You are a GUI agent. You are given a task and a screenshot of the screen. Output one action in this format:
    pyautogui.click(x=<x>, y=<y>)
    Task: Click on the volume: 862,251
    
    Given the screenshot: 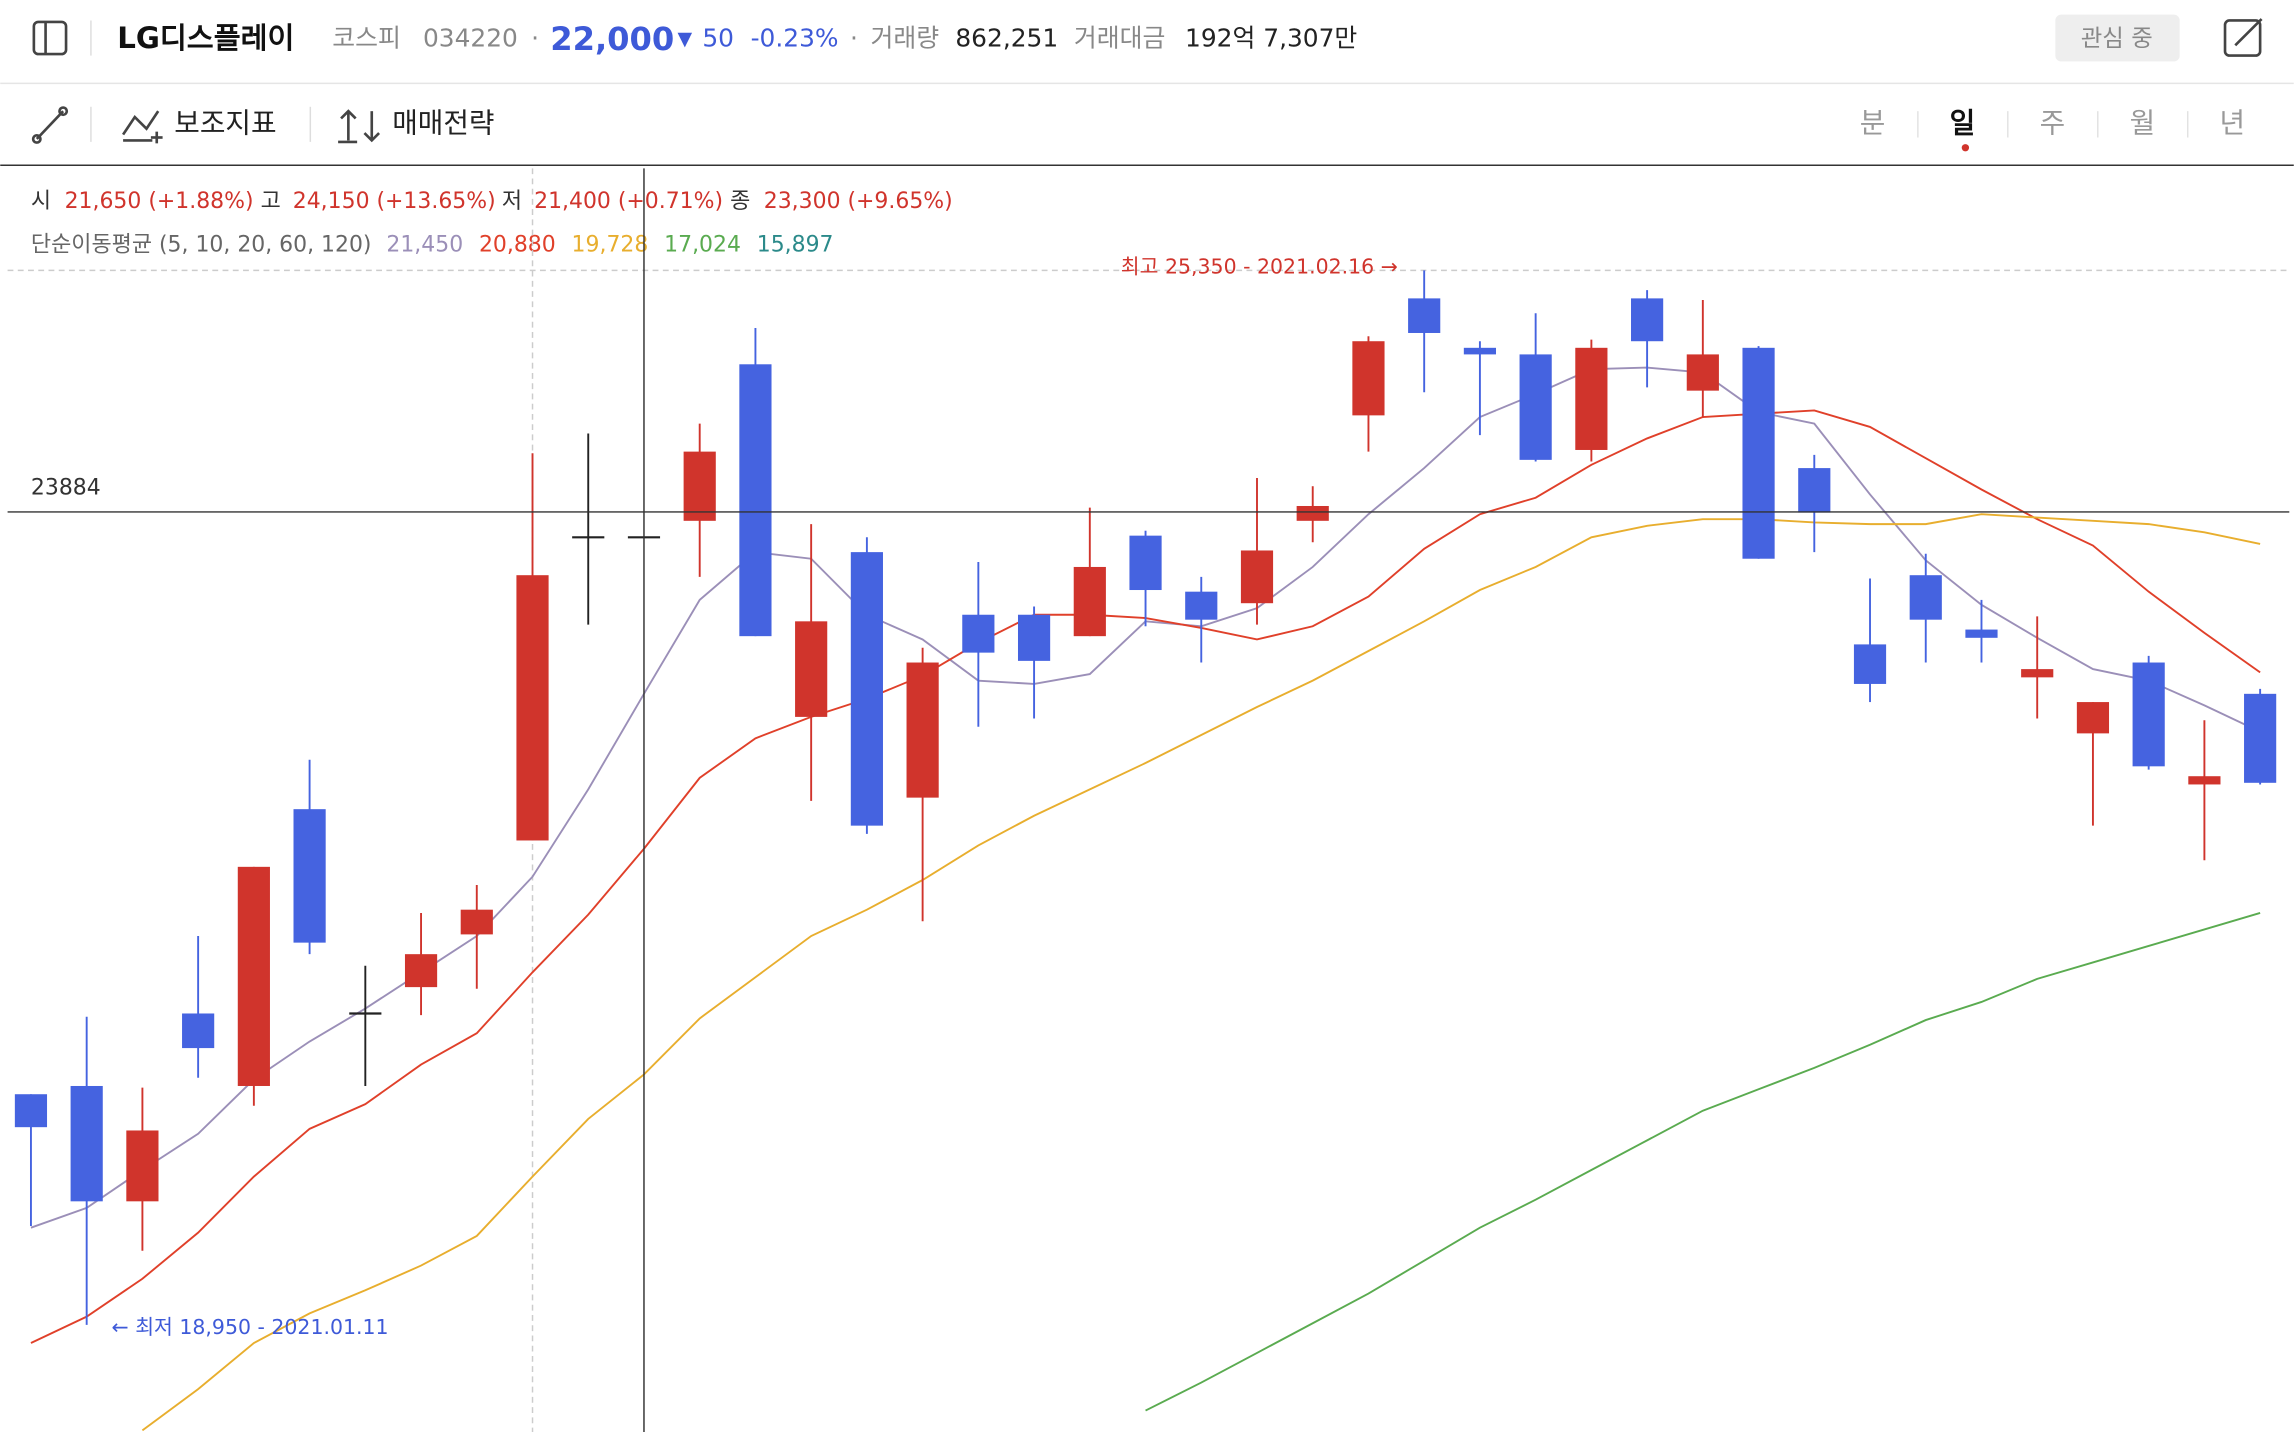 What is the action you would take?
    pyautogui.click(x=1006, y=37)
    